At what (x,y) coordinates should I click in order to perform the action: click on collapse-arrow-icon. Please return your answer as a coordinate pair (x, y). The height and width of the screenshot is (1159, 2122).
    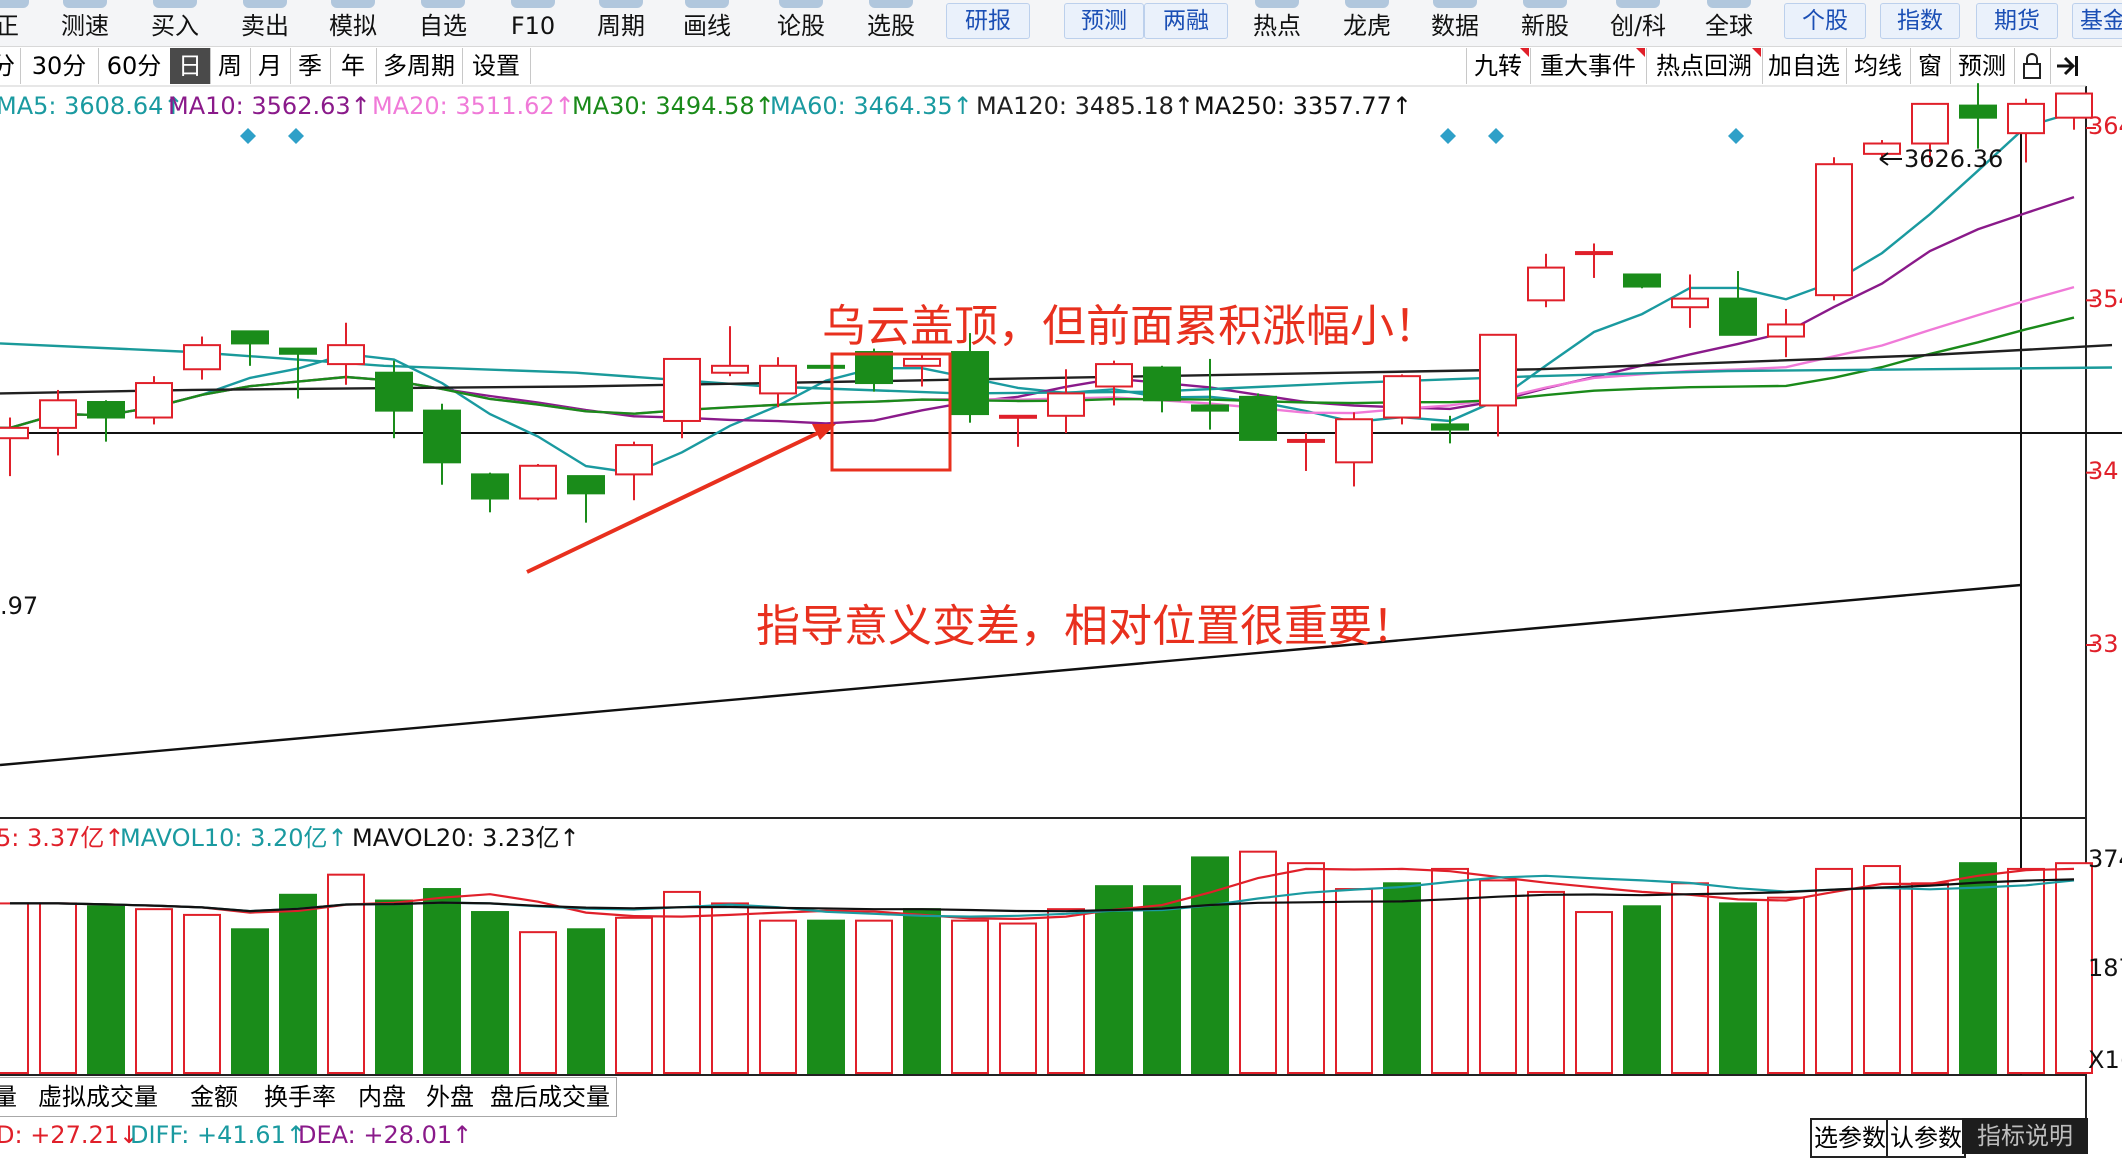
    Looking at the image, I should click on (2067, 66).